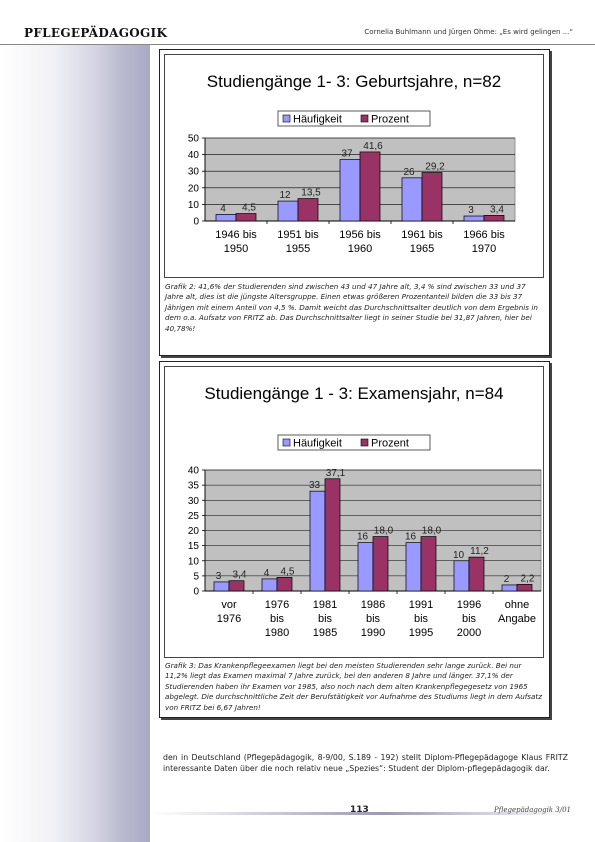 This screenshot has height=842, width=595. Describe the element at coordinates (354, 118) in the screenshot. I see `chart-legend-box` at that location.